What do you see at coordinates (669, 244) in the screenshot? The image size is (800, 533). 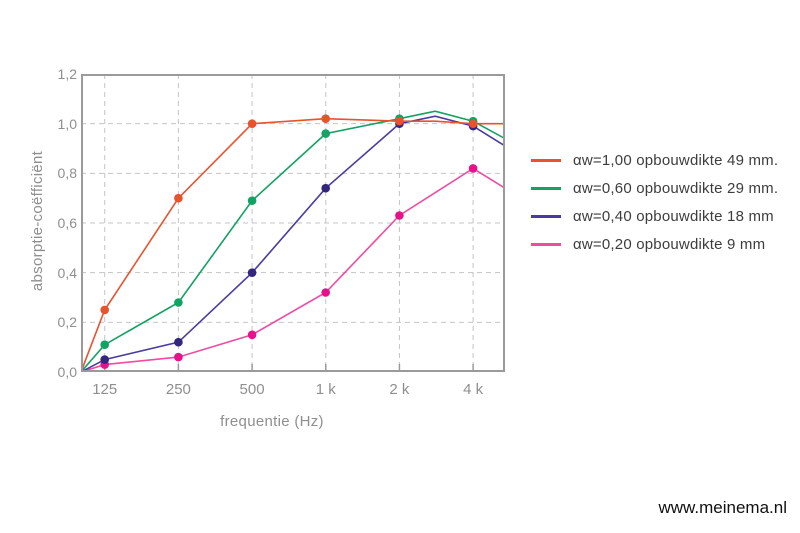 I see `legend-label: αw=0,20 opbouwdikte 9 mm` at bounding box center [669, 244].